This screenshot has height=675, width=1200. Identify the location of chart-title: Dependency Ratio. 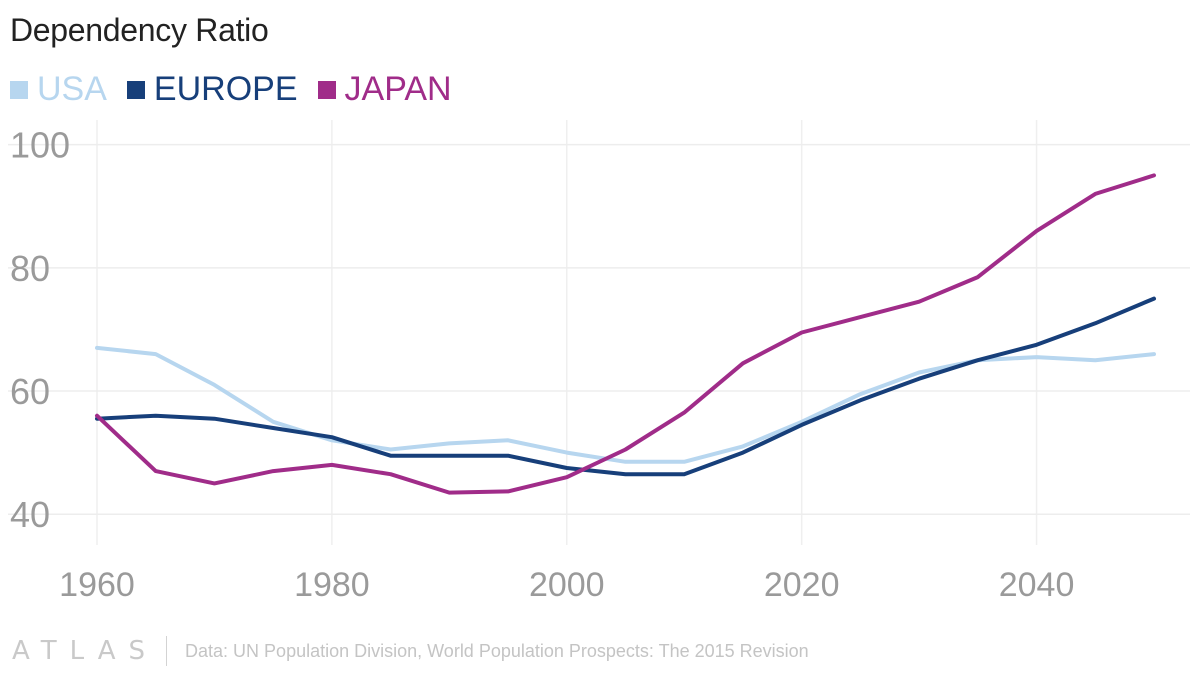
(139, 30).